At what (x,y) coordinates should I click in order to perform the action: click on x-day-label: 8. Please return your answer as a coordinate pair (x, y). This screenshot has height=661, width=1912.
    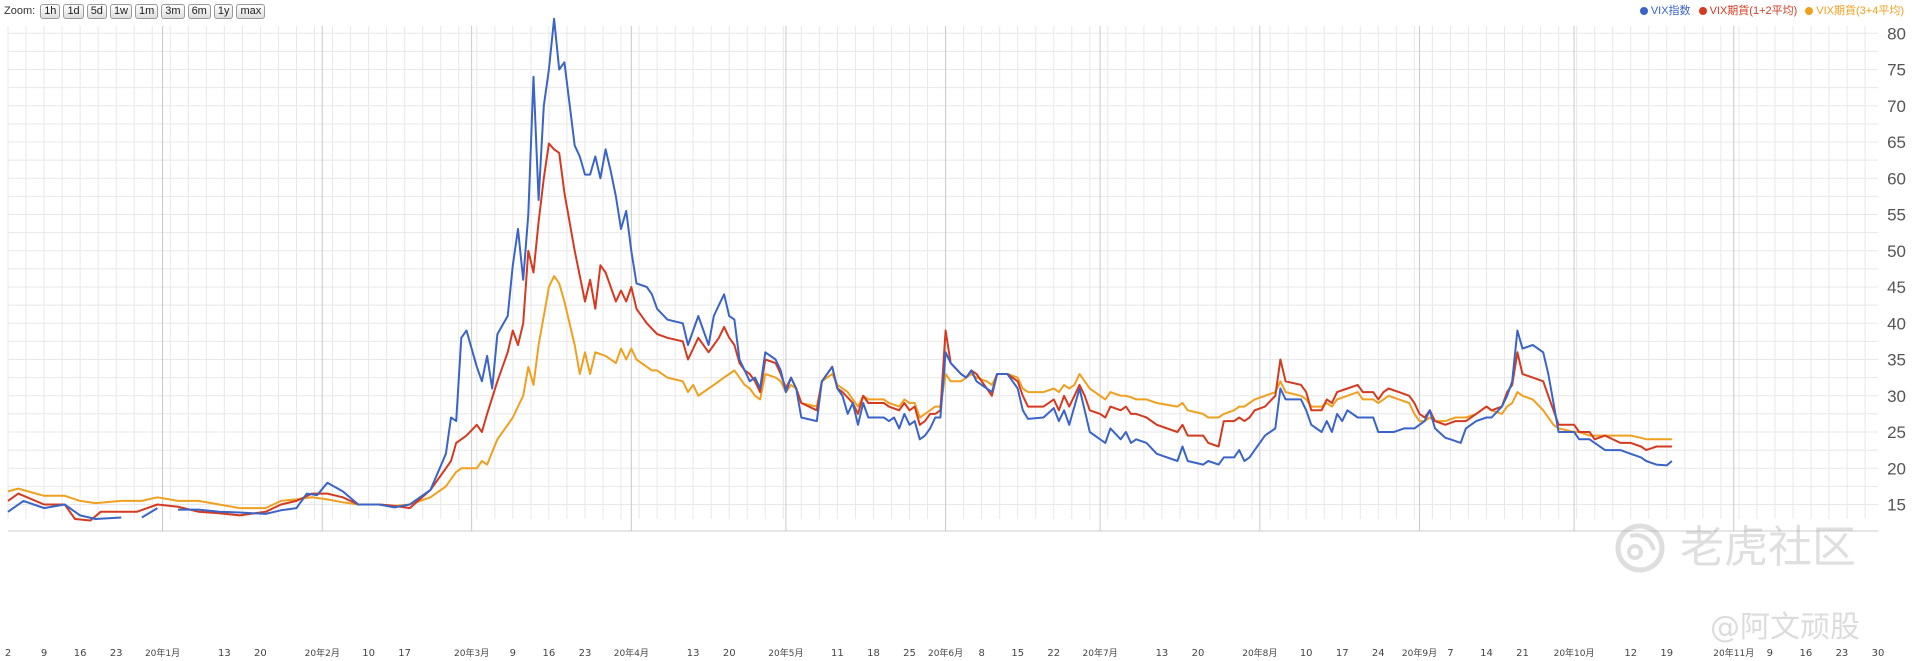
    Looking at the image, I should click on (981, 653).